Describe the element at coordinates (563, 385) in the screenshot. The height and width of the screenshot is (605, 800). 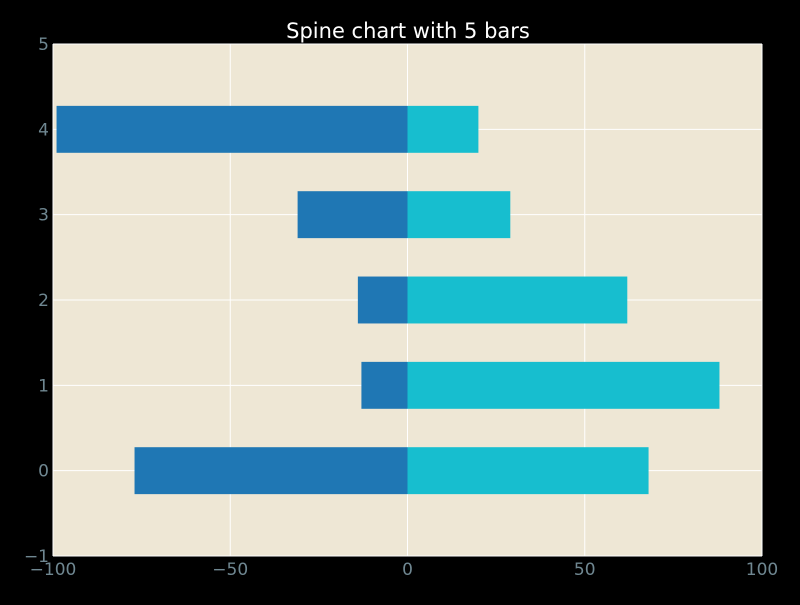
I see `bar-series2-row1` at that location.